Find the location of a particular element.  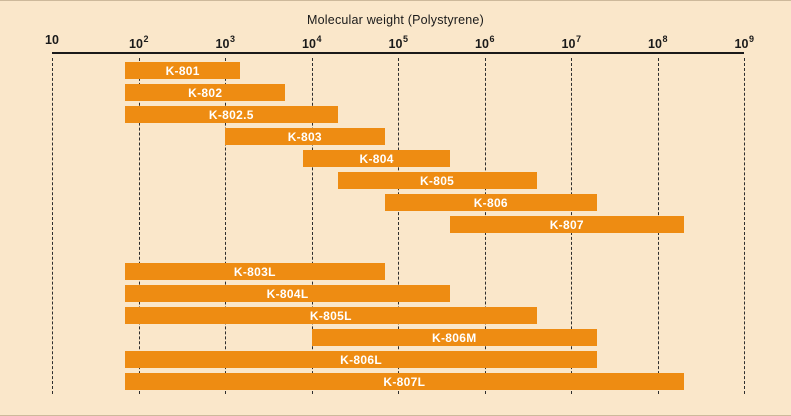

x-tick-label: 104 is located at coordinates (312, 42).